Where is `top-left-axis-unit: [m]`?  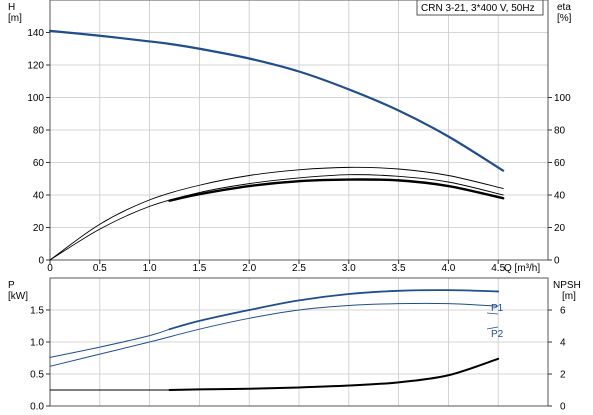 top-left-axis-unit: [m] is located at coordinates (15, 18).